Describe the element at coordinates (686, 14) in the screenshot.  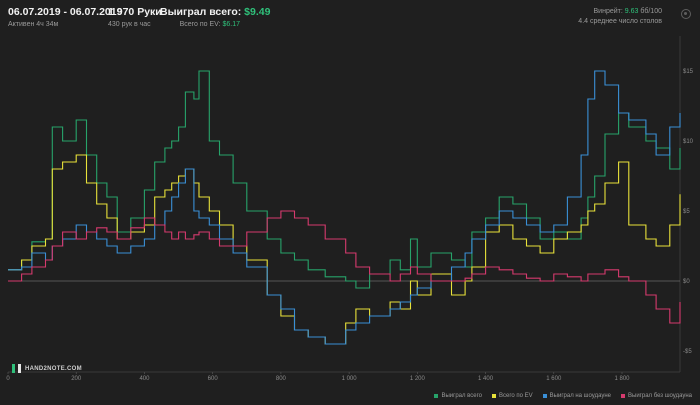
I see `gear-icon` at that location.